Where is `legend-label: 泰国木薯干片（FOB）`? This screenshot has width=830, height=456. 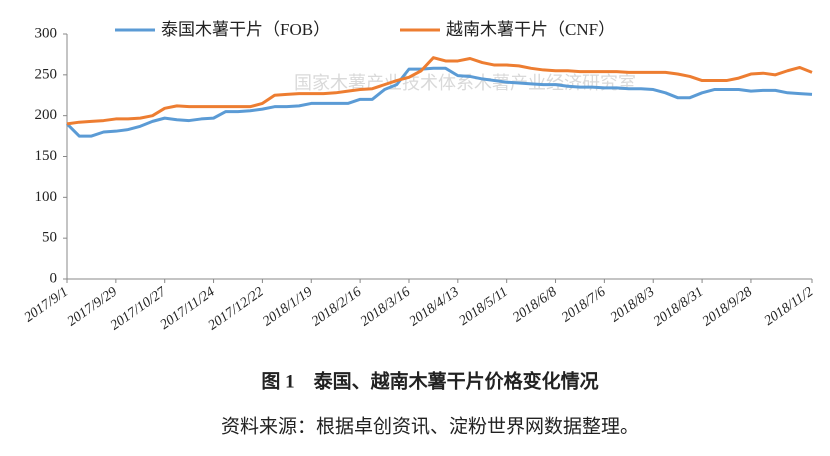 legend-label: 泰国木薯干片（FOB） is located at coordinates (245, 29).